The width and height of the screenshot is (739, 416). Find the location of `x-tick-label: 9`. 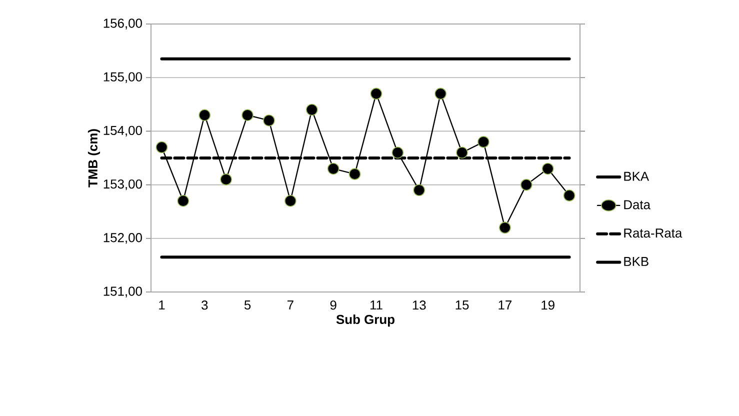

x-tick-label: 9 is located at coordinates (333, 305).